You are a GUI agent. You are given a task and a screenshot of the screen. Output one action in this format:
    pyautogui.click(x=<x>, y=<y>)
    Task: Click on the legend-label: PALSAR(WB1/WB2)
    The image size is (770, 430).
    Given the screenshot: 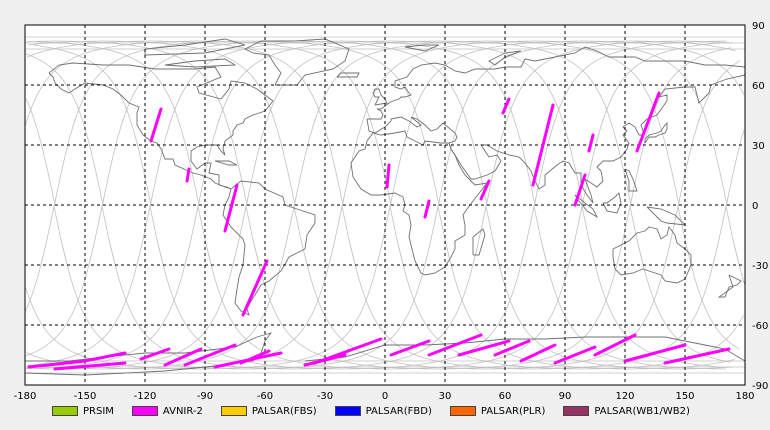 What is the action you would take?
    pyautogui.click(x=642, y=411)
    